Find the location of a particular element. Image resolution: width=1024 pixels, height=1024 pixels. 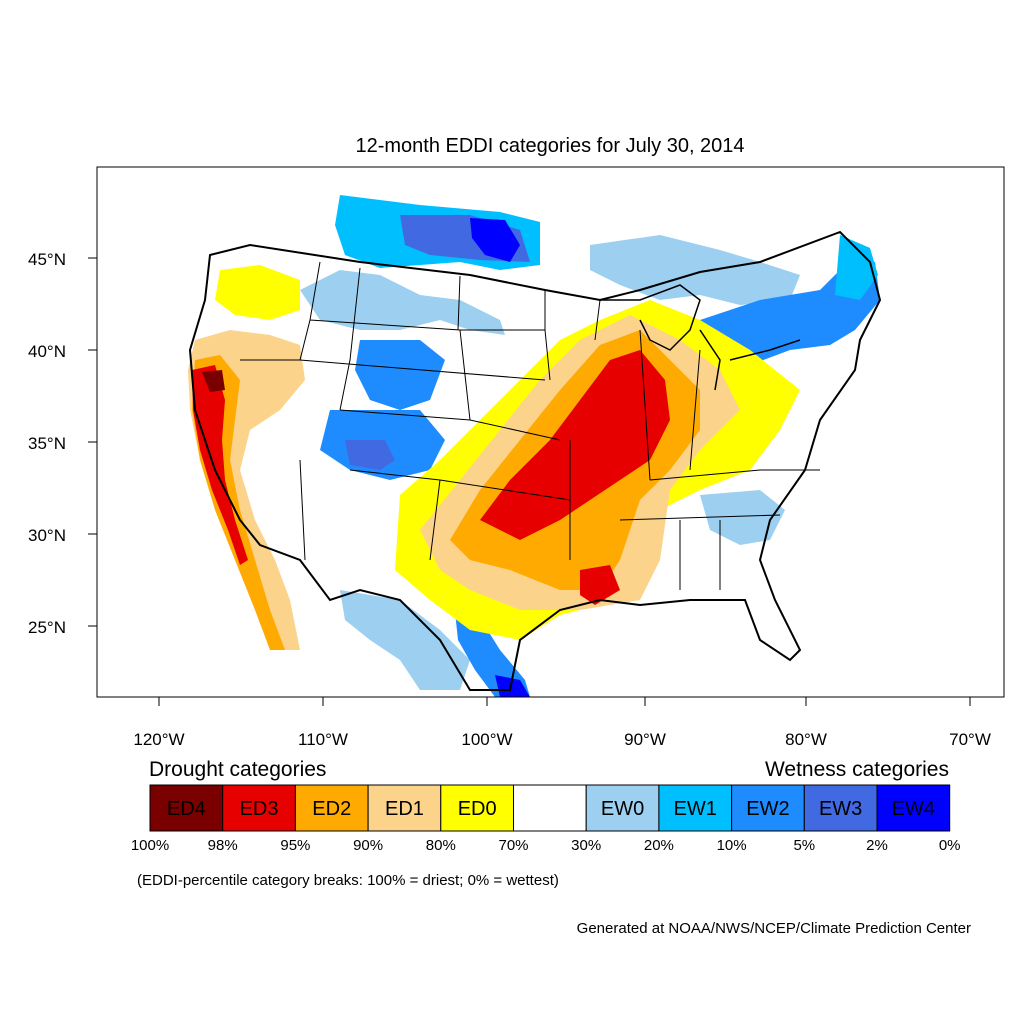

ew0-montana is located at coordinates (402, 302).